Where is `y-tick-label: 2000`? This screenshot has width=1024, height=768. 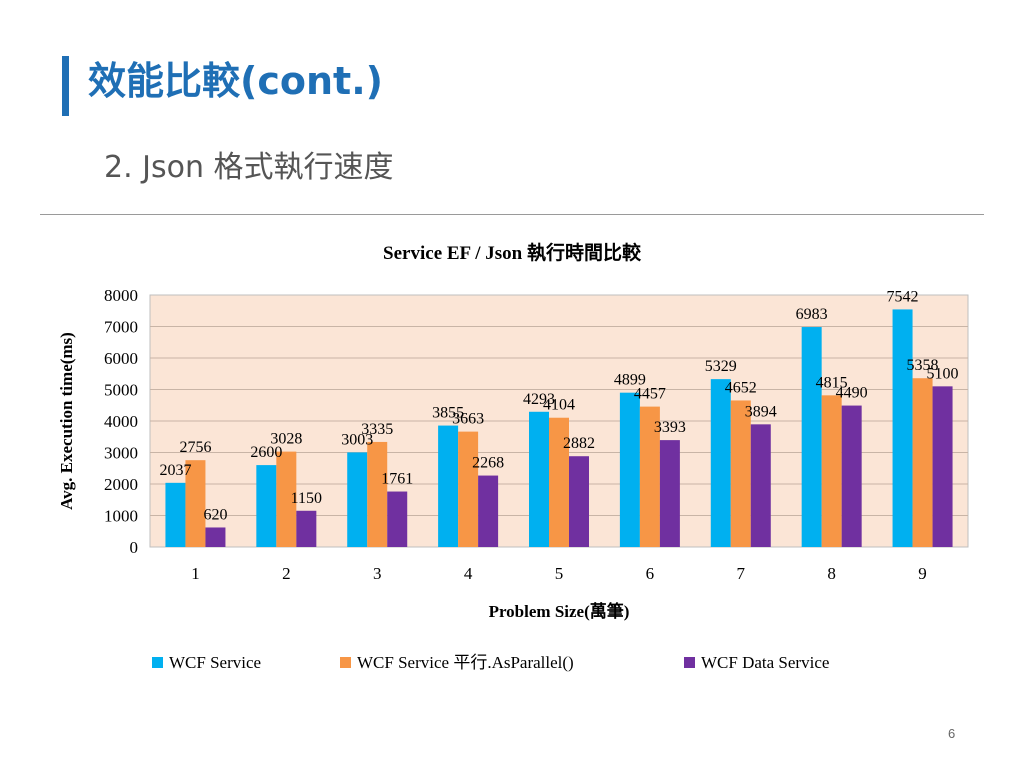
y-tick-label: 2000 is located at coordinates (121, 484).